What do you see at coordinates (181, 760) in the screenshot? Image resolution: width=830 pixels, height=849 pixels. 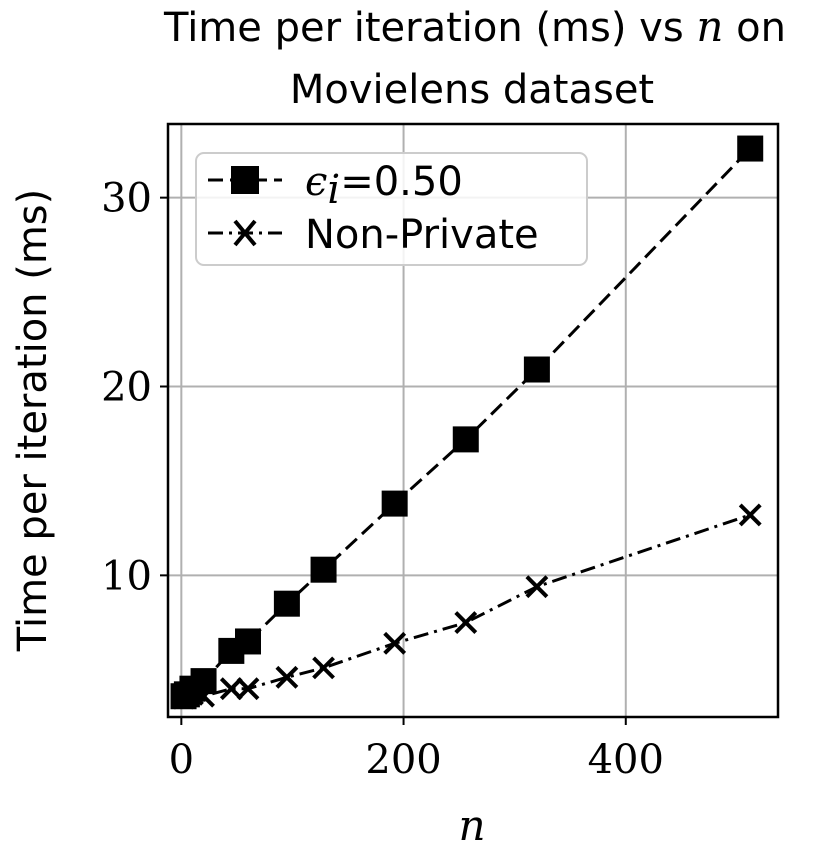 I see `x-tick-label: 0` at bounding box center [181, 760].